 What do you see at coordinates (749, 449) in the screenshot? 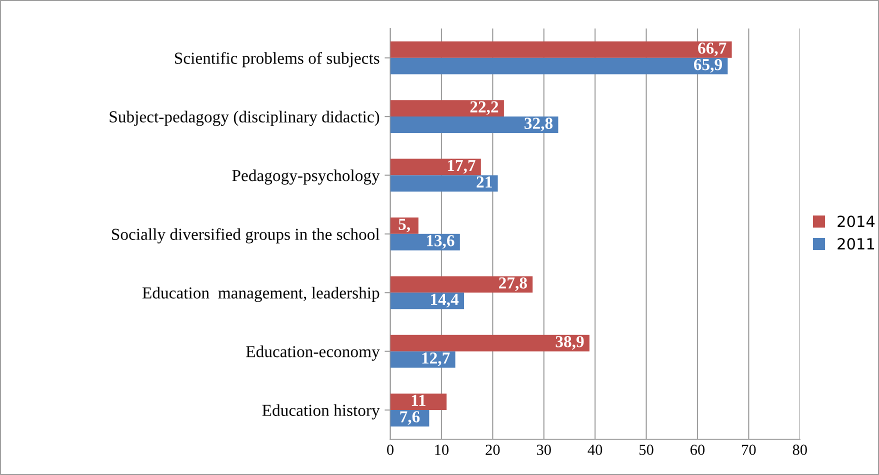
I see `x-tick-label: 70` at bounding box center [749, 449].